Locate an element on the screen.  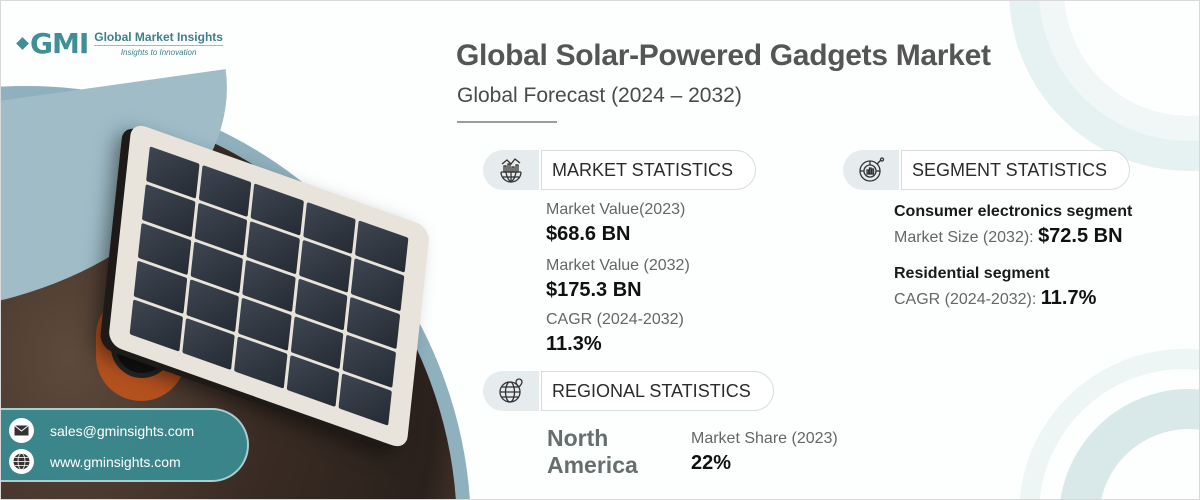
market-value-2023: $68.6 BN is located at coordinates (588, 234).